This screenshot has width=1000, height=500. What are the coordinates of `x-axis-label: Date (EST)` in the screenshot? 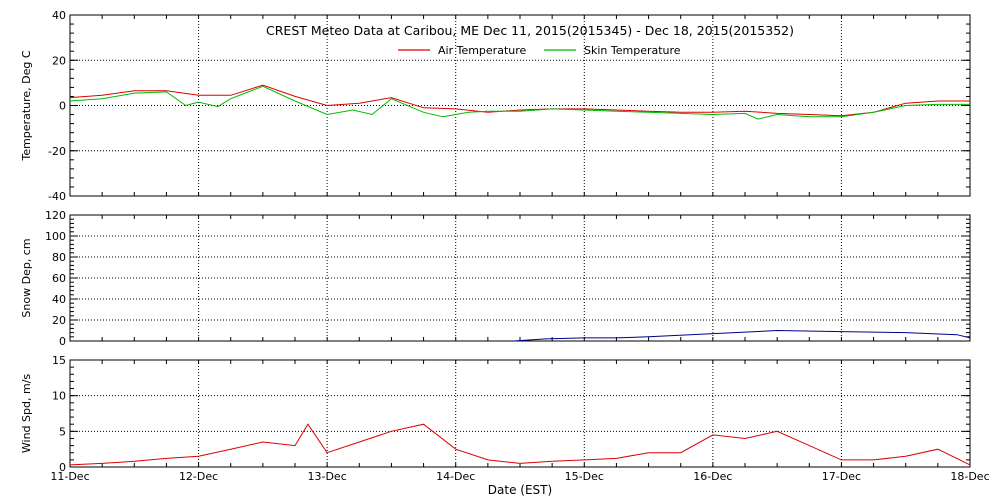 It's located at (520, 490).